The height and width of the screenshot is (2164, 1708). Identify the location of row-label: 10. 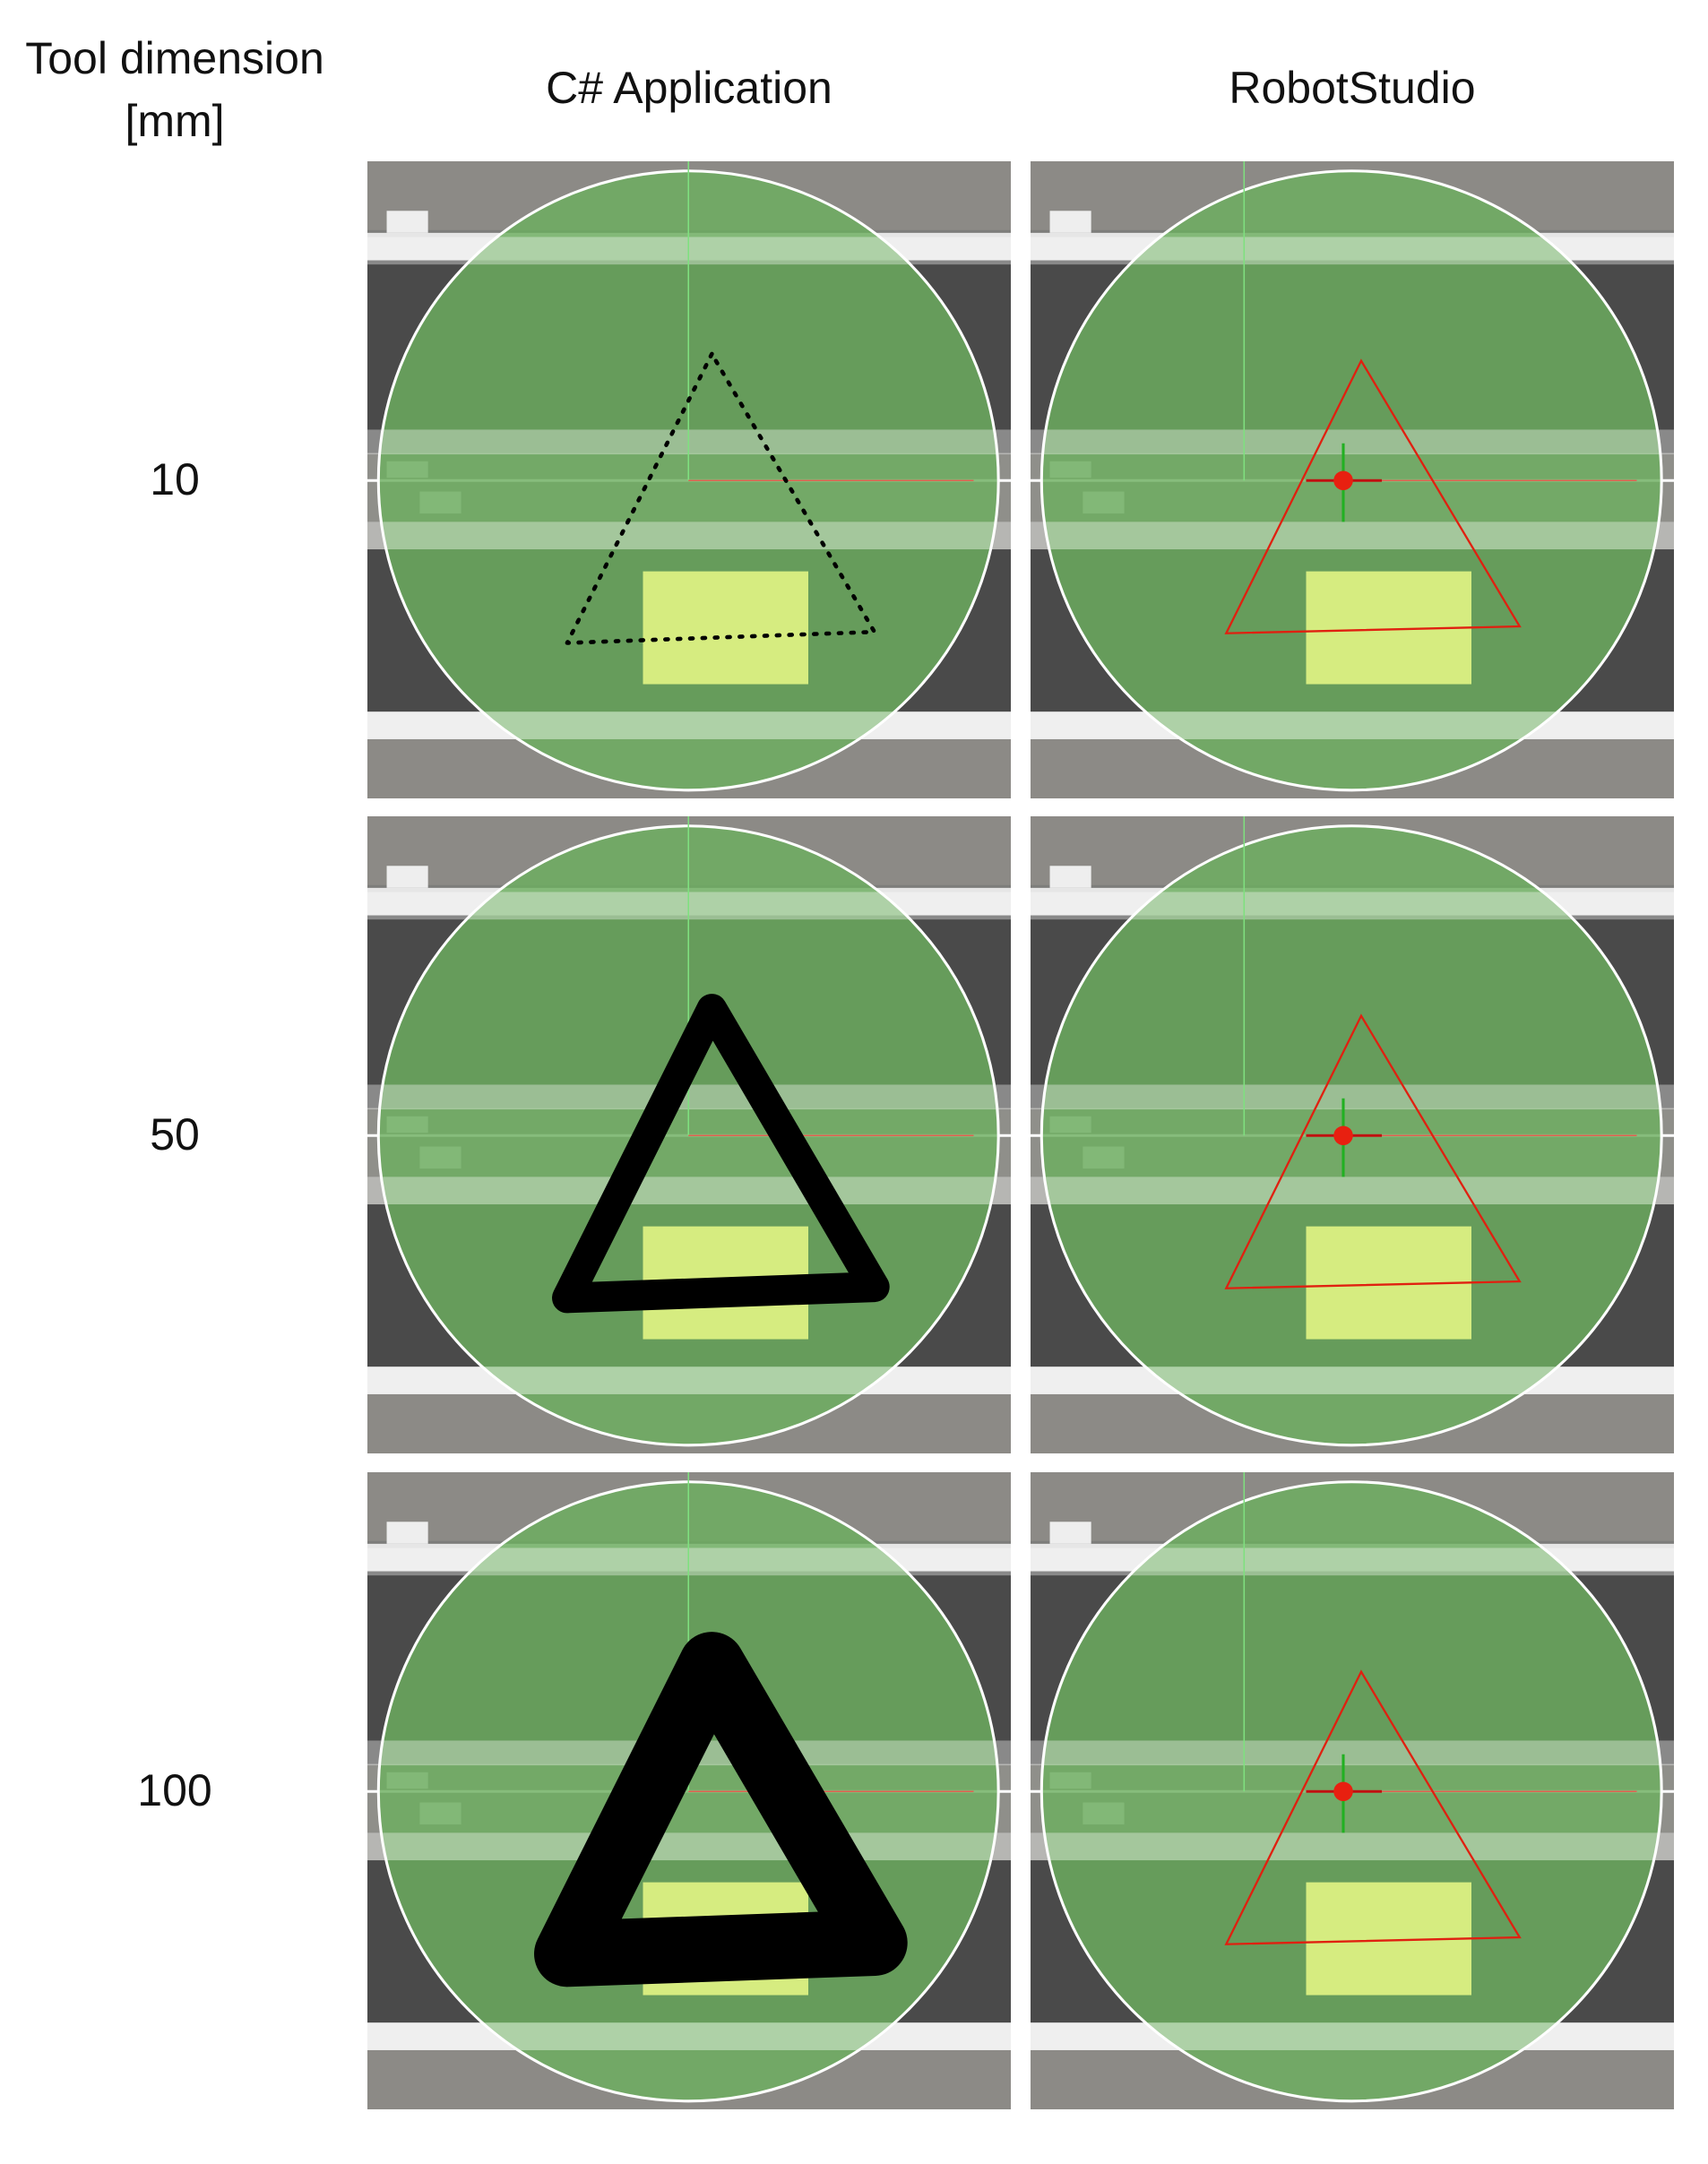
(175, 479).